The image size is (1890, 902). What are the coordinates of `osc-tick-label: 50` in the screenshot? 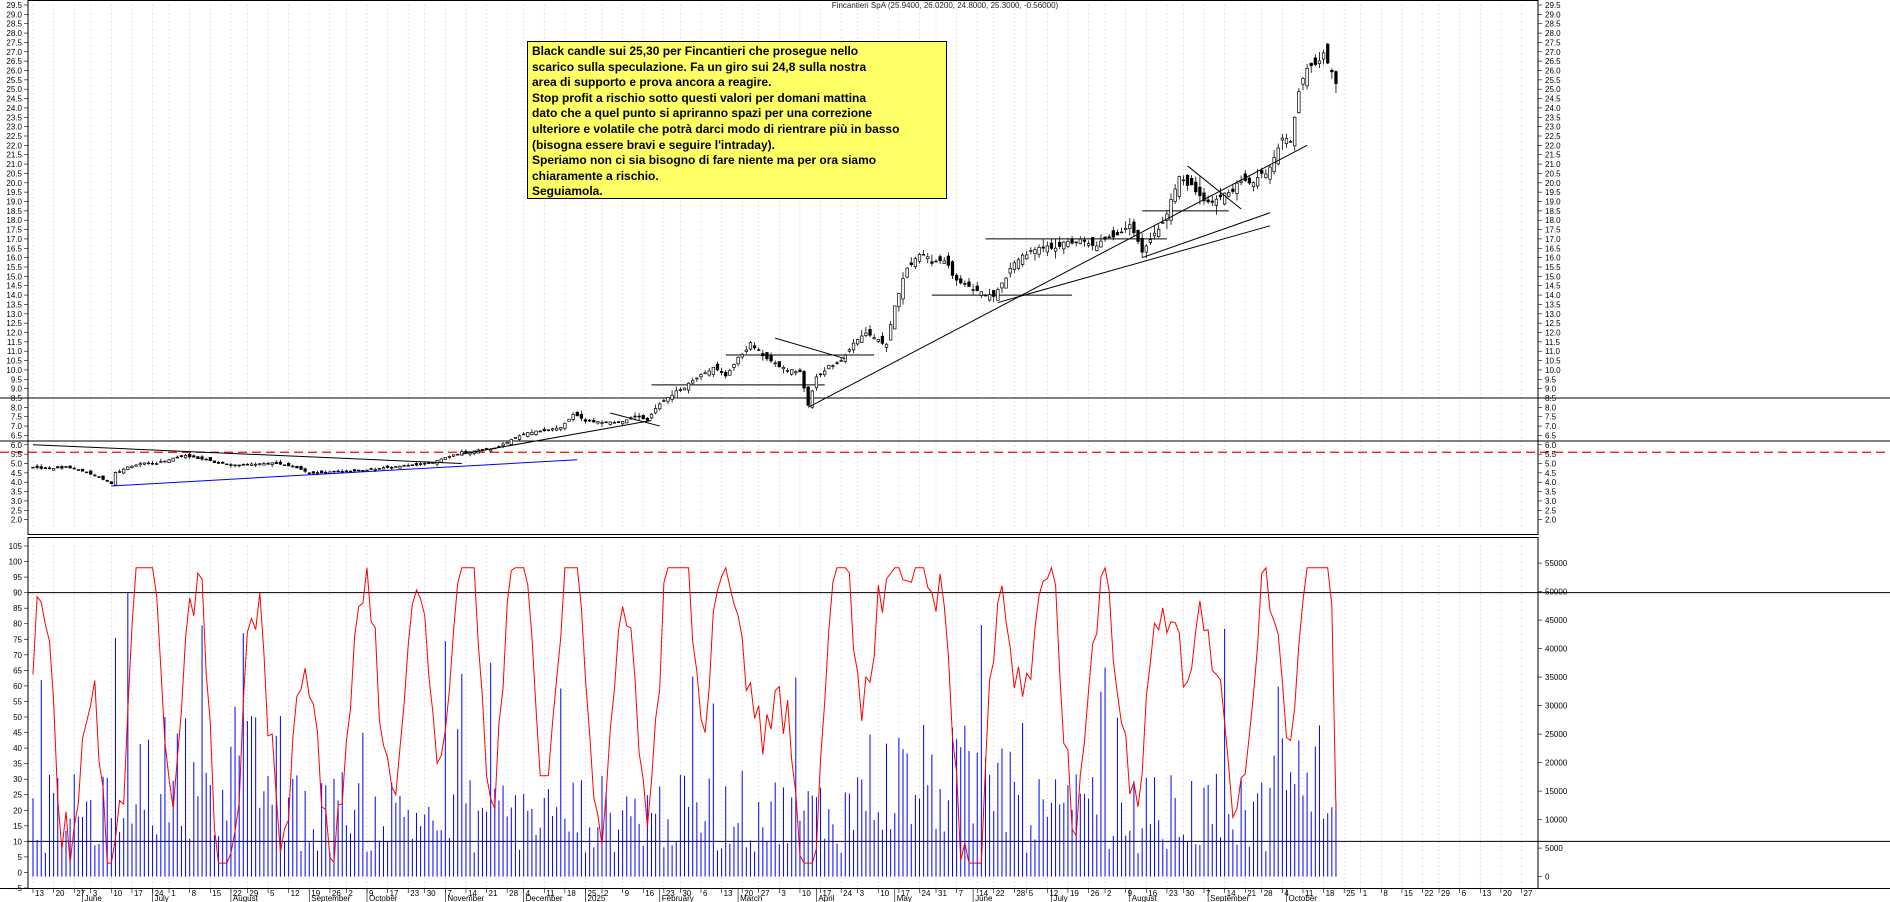 It's located at (17, 717).